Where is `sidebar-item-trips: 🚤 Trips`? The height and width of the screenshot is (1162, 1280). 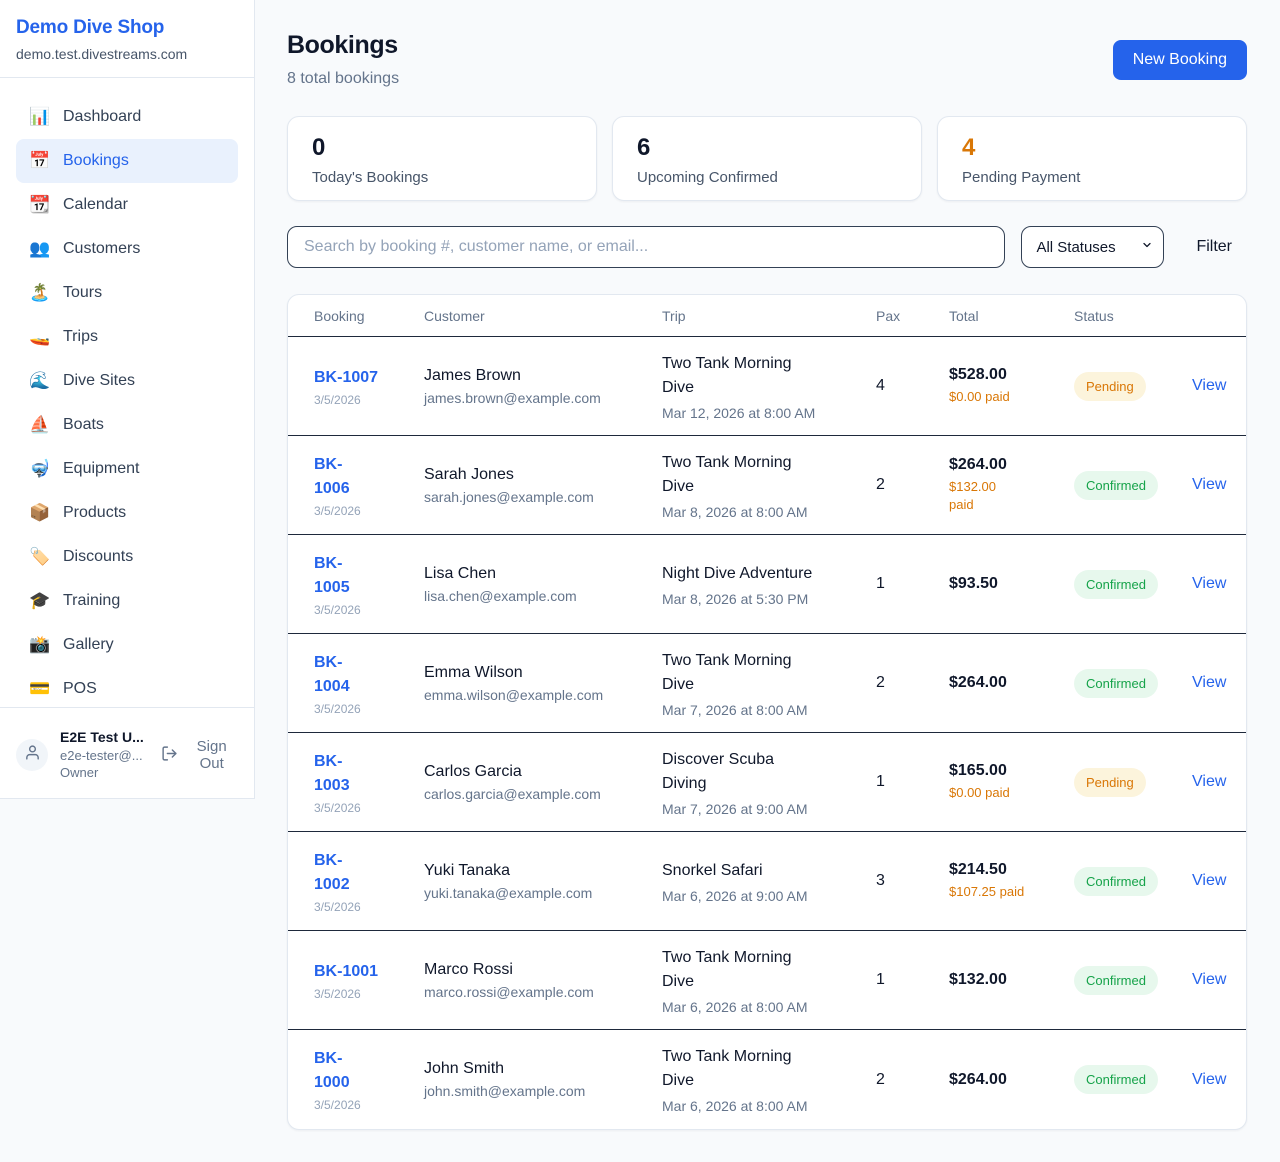
sidebar-item-trips: 🚤 Trips is located at coordinates (127, 337).